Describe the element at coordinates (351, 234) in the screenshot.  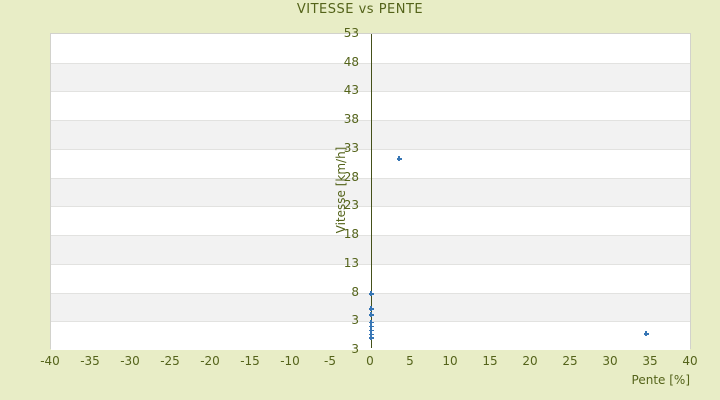
I see `y-tick-label: 18` at that location.